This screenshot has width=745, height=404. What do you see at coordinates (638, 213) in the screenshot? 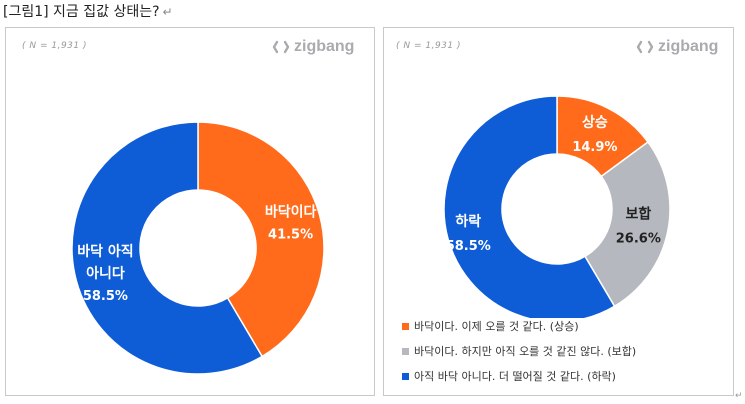
I see `slice-label: 보합` at bounding box center [638, 213].